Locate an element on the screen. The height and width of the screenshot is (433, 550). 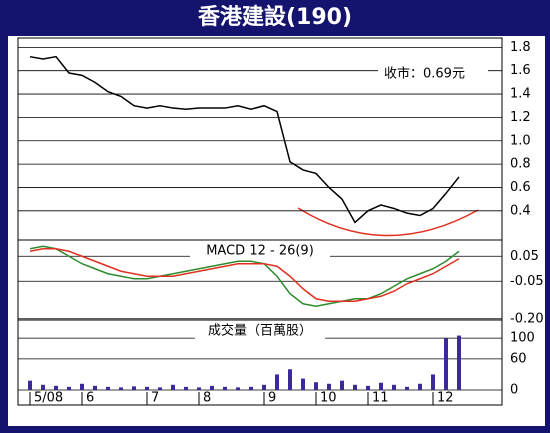
annotation: 收市：0.69元 is located at coordinates (424, 74).